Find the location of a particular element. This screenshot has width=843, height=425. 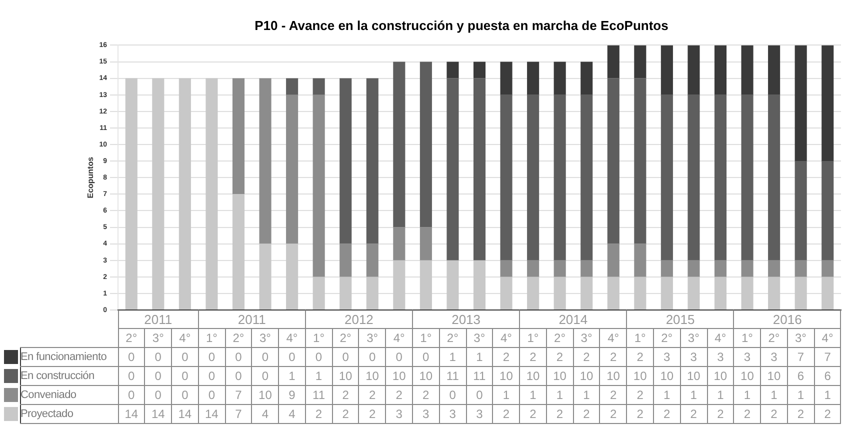

legend-label: Proyectado is located at coordinates (69, 414).